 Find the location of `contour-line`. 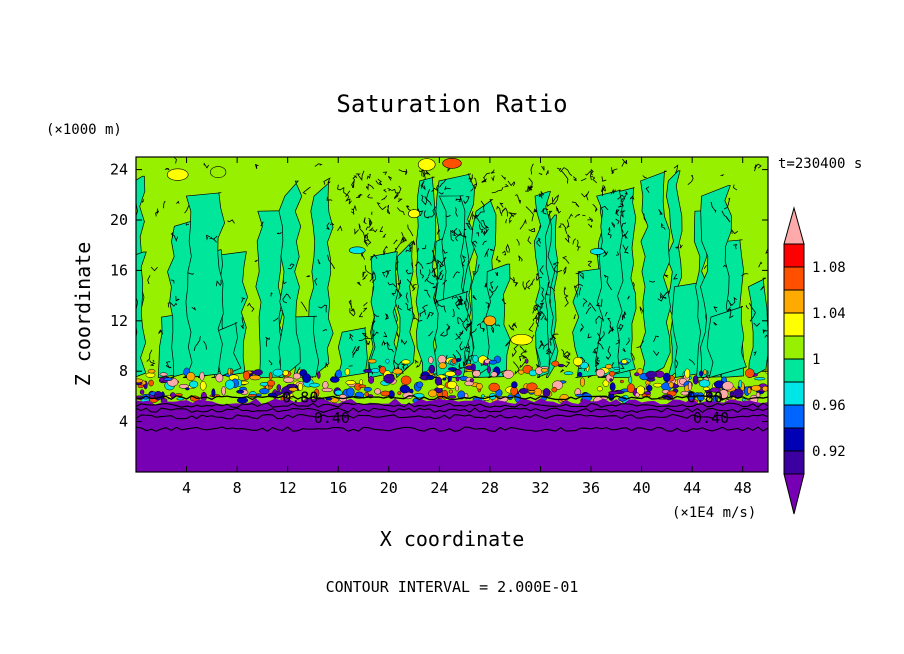

contour-line is located at coordinates (452, 398).